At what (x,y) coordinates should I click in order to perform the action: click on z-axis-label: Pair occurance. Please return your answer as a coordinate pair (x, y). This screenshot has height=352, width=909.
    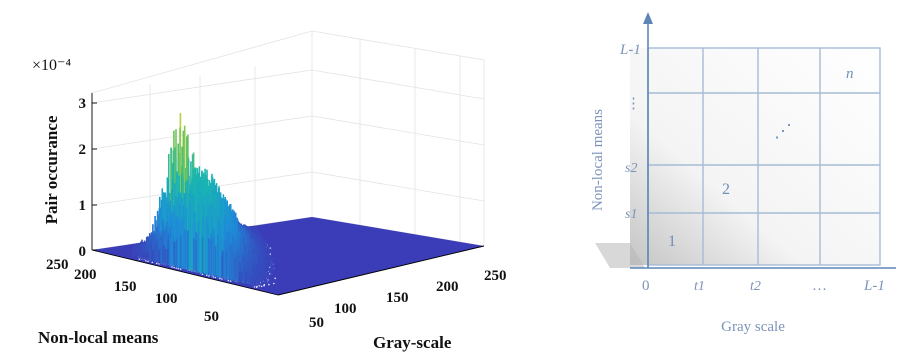
    Looking at the image, I should click on (51, 169).